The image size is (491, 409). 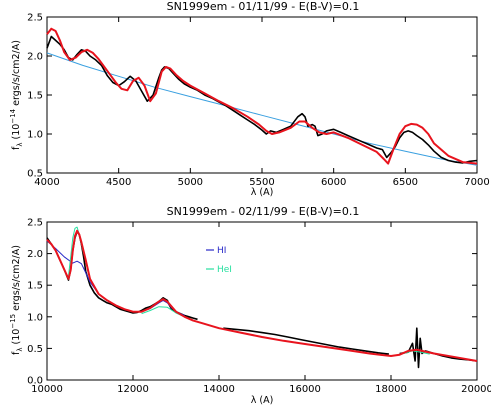 I want to click on y-axis-exponent: −14, so click(x=13, y=115).